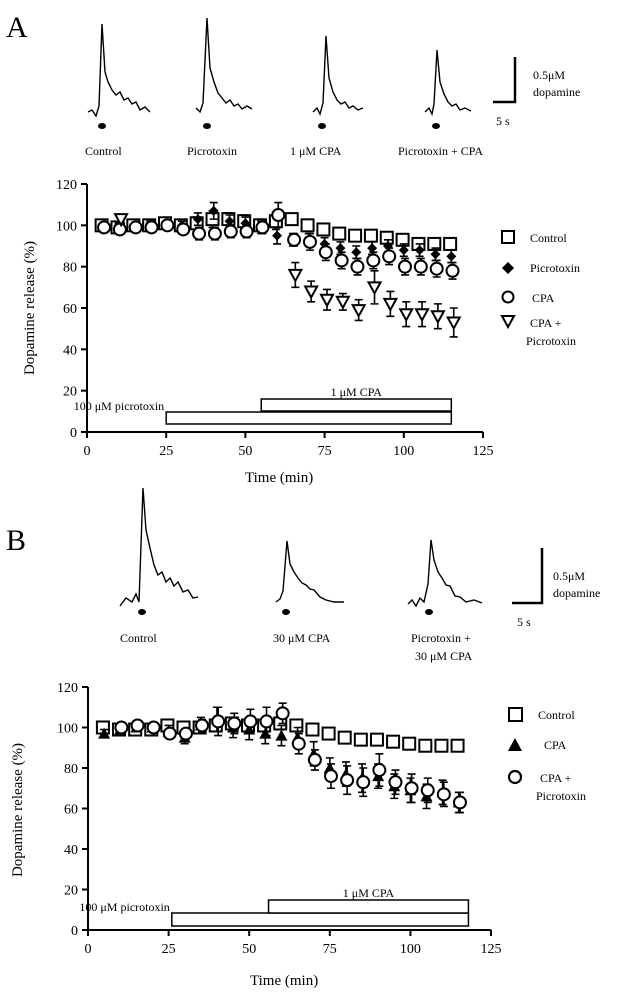  I want to click on legend-marker-control, so click(508, 237).